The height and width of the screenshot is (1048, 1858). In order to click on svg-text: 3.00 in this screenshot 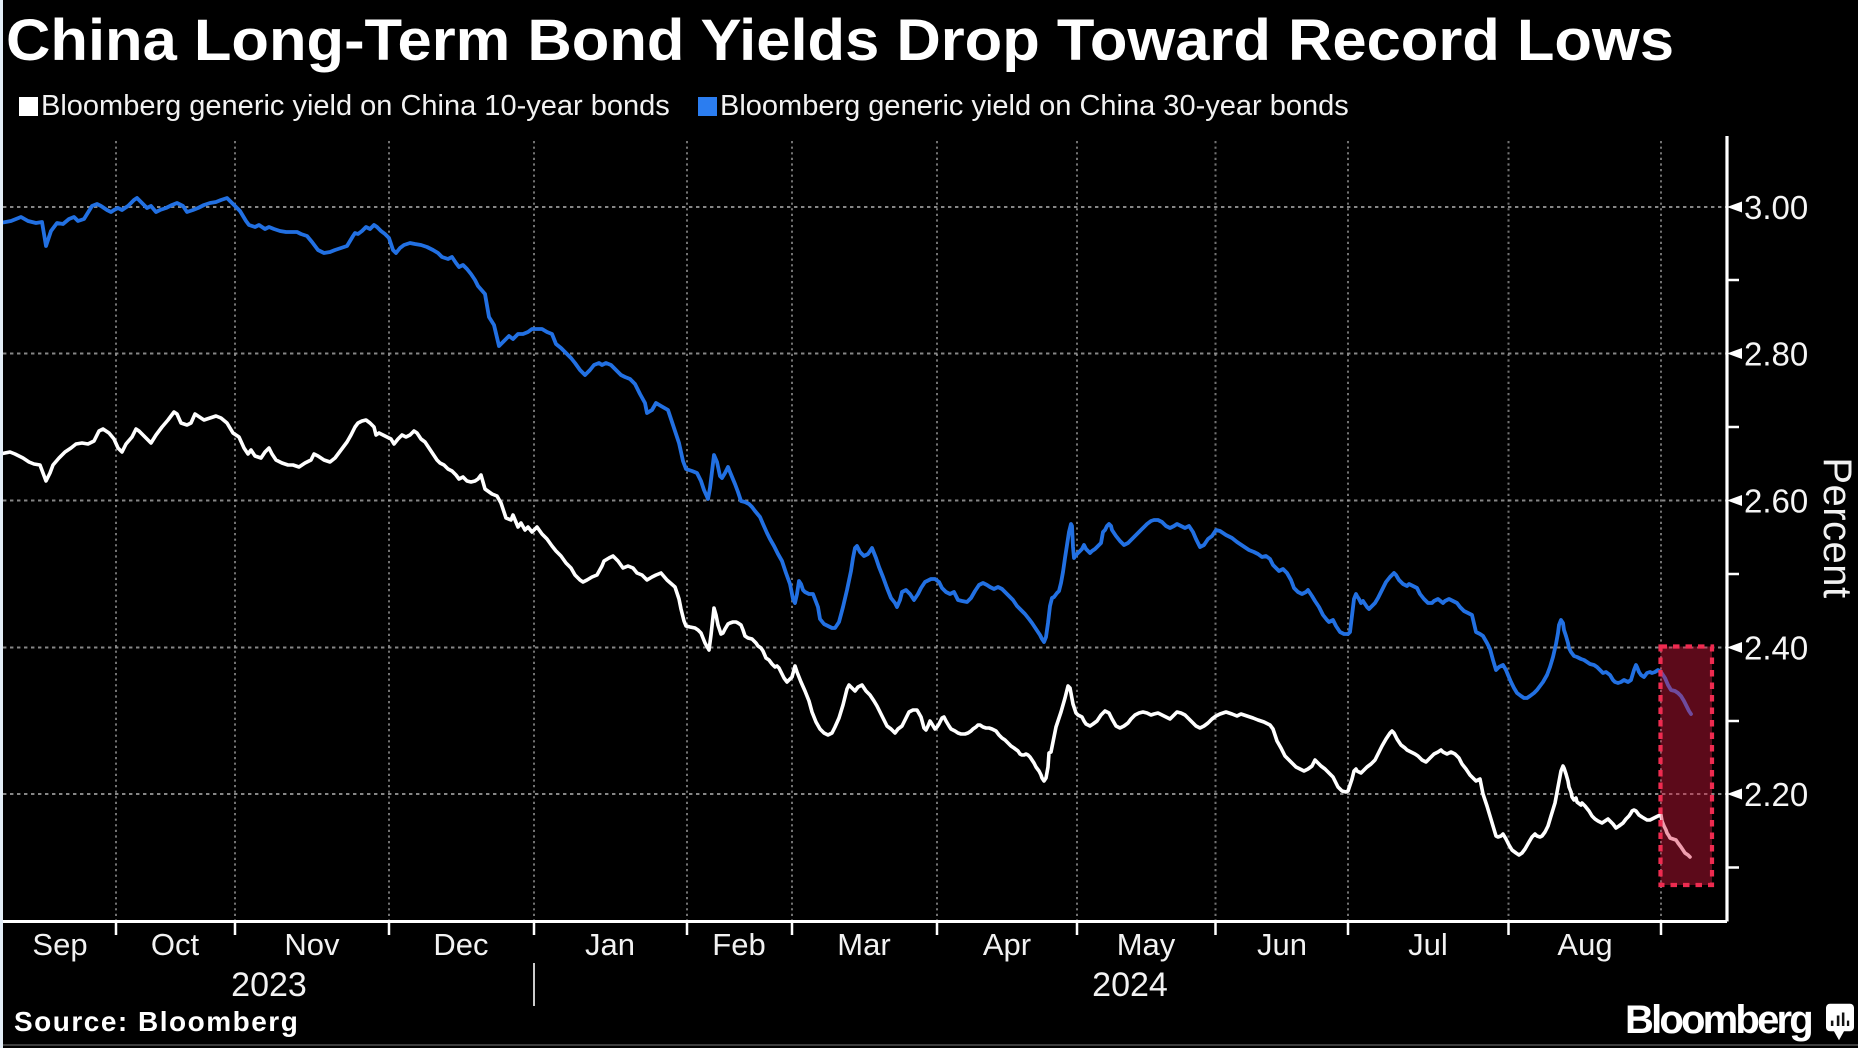, I will do `click(1776, 207)`.